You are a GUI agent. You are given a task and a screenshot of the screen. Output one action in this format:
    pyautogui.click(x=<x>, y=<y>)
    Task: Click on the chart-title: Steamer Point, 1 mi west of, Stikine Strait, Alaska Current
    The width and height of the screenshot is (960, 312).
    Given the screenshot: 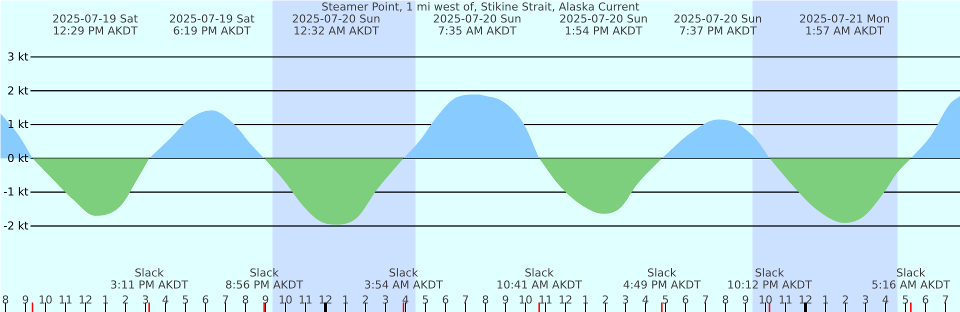 What is the action you would take?
    pyautogui.click(x=481, y=7)
    